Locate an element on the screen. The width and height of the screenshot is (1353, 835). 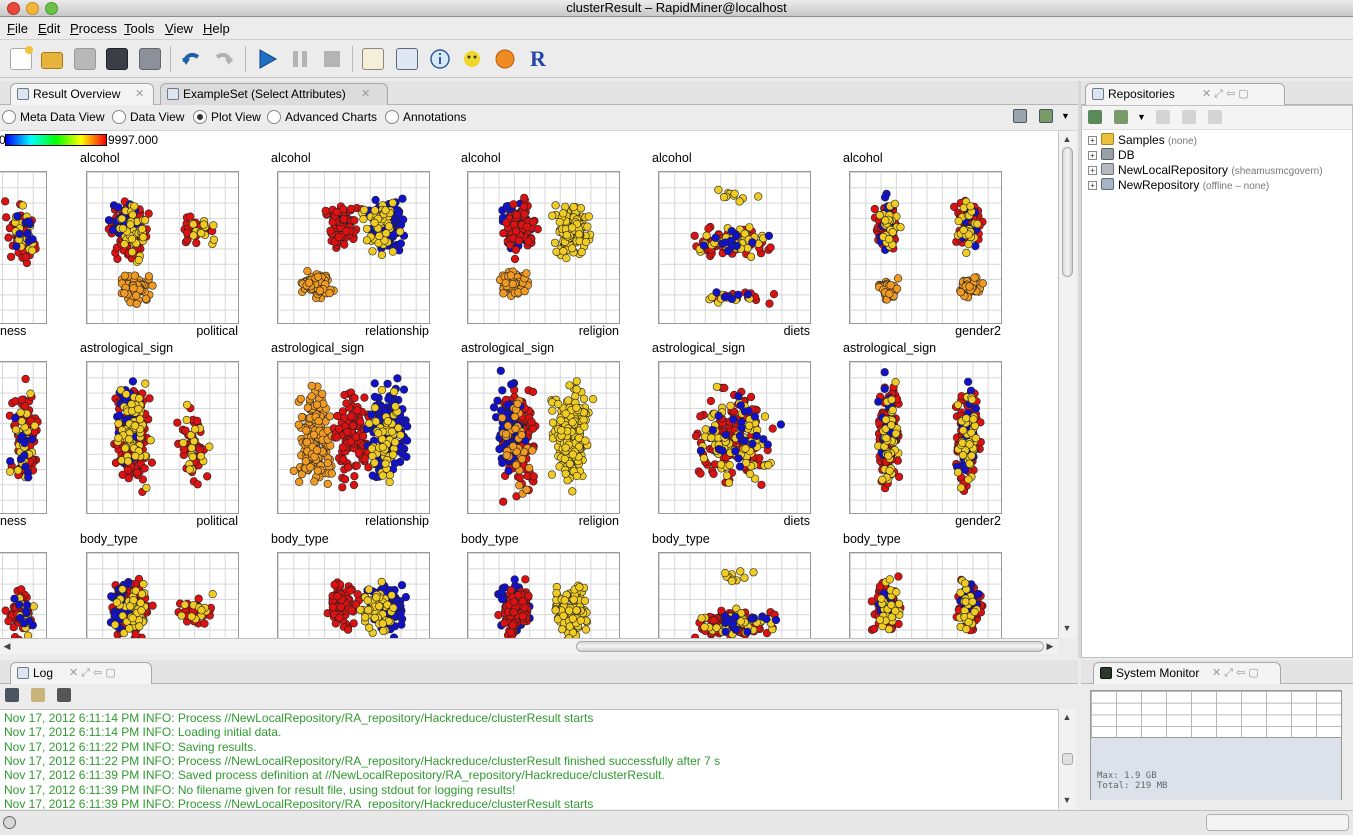
scatter-cell-body_type-relationship is located at coordinates (353, 595).